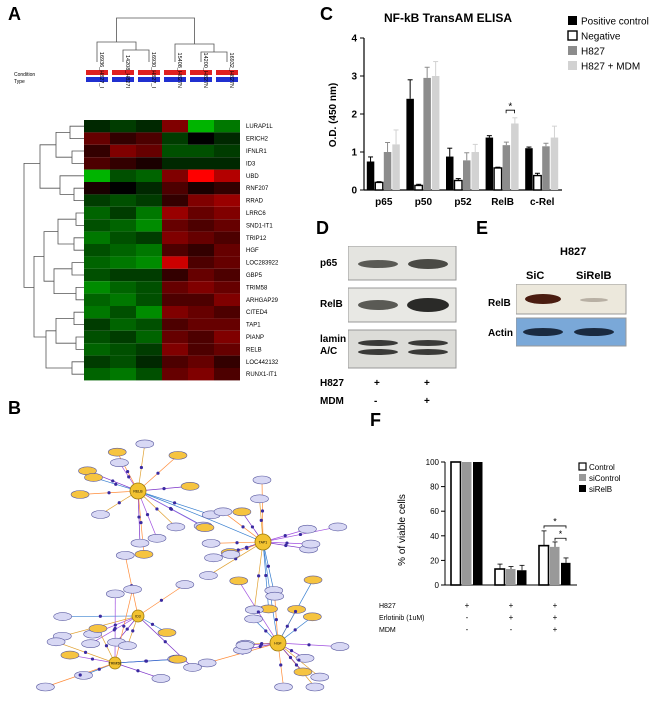  Describe the element at coordinates (594, 300) in the screenshot. I see `band-relb-sirelb` at that location.